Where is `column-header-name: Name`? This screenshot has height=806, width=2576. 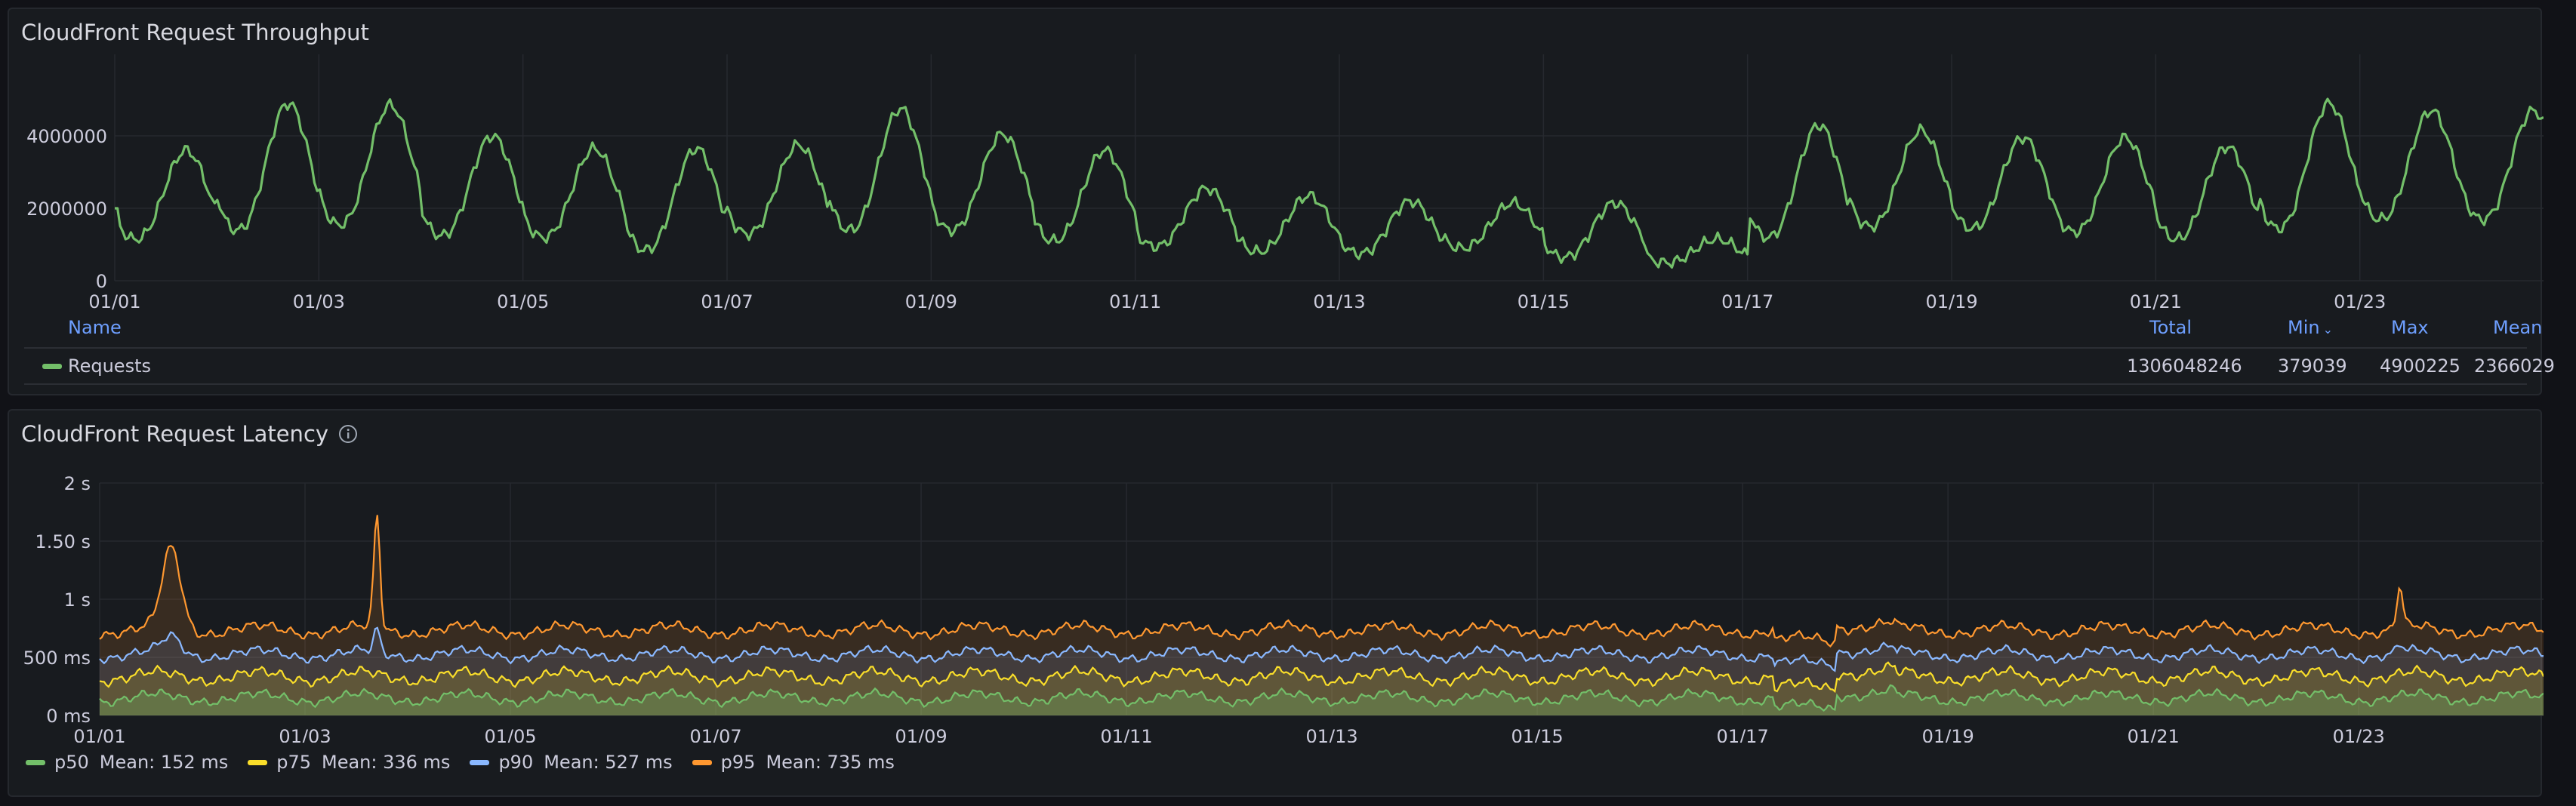 column-header-name: Name is located at coordinates (95, 327).